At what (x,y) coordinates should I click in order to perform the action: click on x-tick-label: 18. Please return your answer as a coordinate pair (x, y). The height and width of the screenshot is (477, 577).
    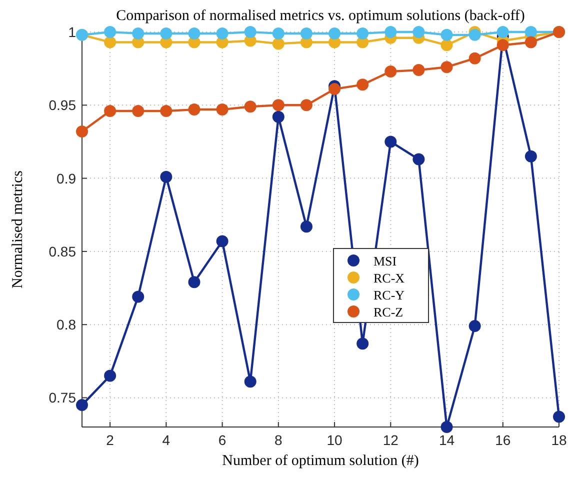
    Looking at the image, I should click on (559, 440).